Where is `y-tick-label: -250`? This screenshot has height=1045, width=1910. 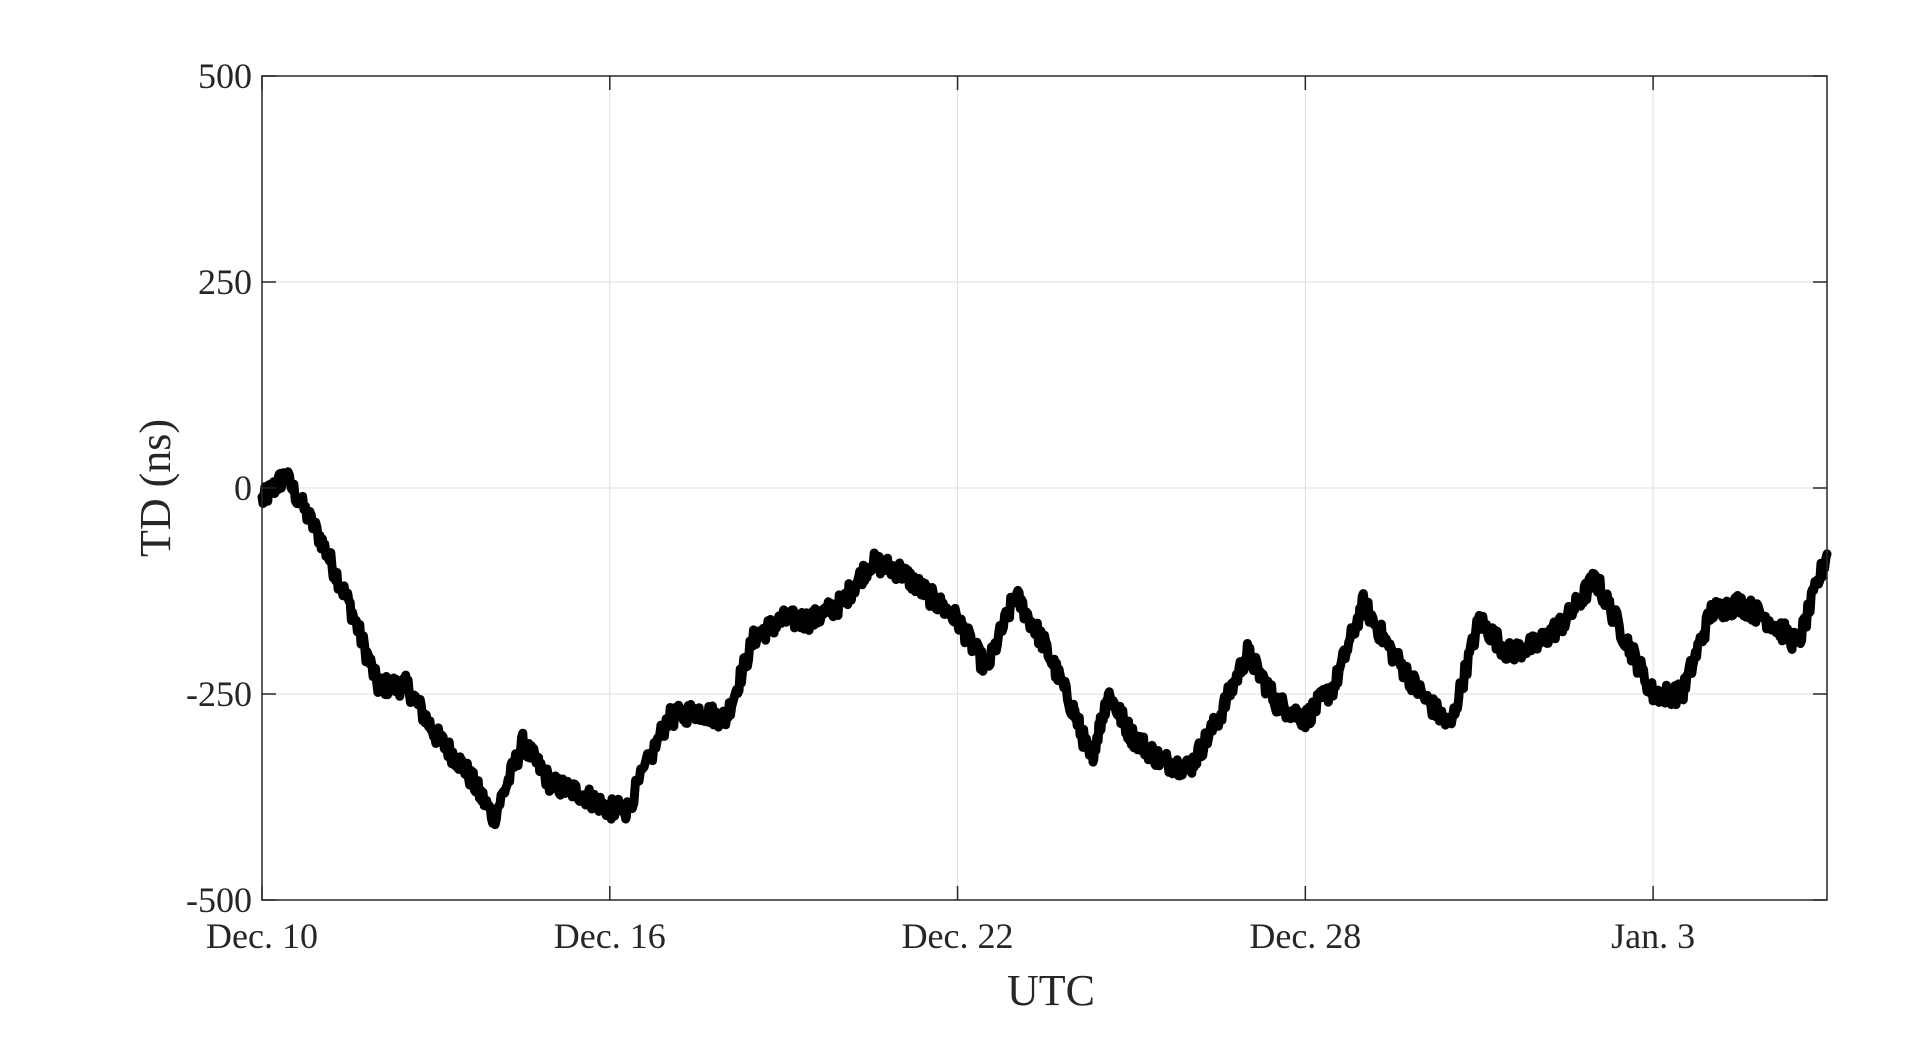 y-tick-label: -250 is located at coordinates (219, 694).